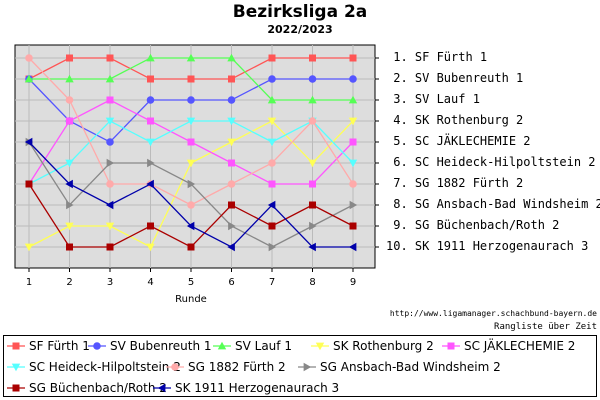 The height and width of the screenshot is (400, 600). I want to click on legend-label: SG 1882 Fürth 2, so click(237, 367).